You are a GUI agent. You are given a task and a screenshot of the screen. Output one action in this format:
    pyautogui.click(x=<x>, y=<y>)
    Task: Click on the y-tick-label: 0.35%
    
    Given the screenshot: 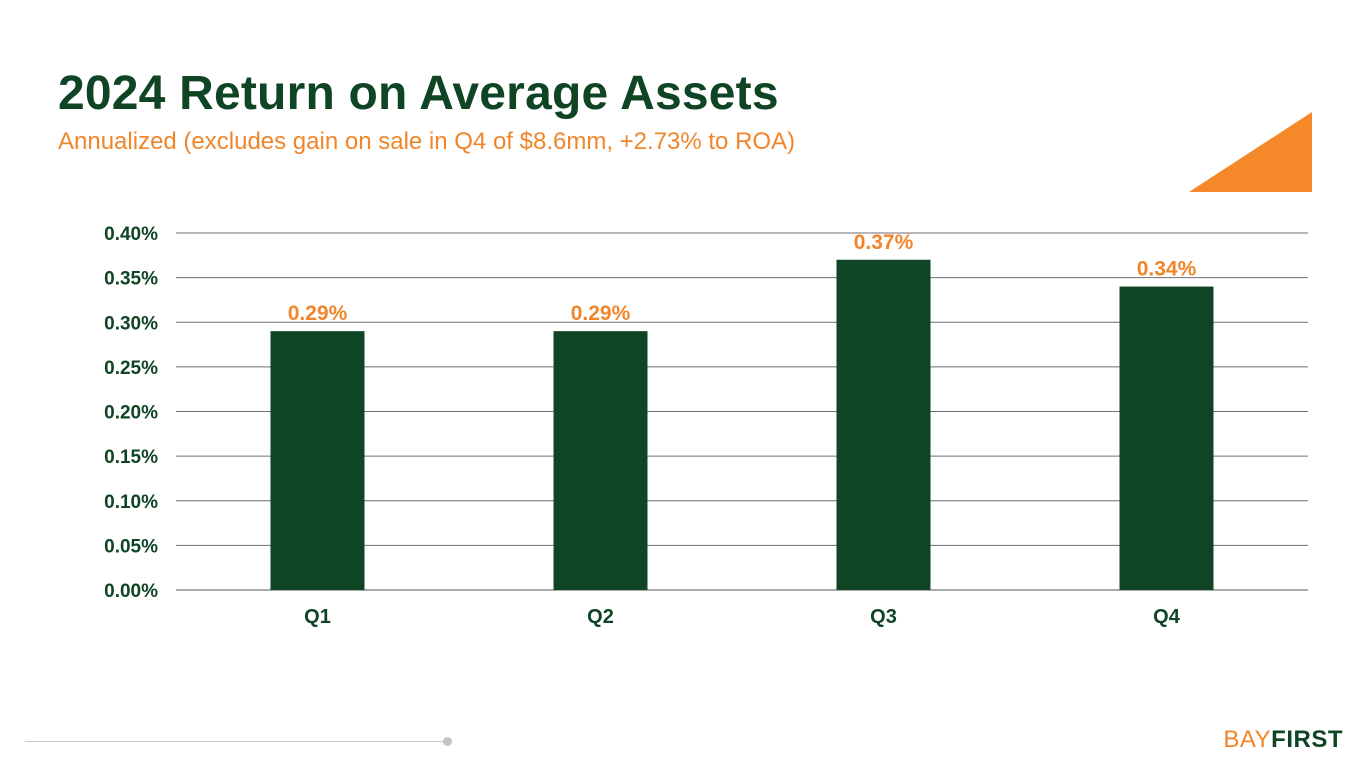 What is the action you would take?
    pyautogui.click(x=131, y=279)
    